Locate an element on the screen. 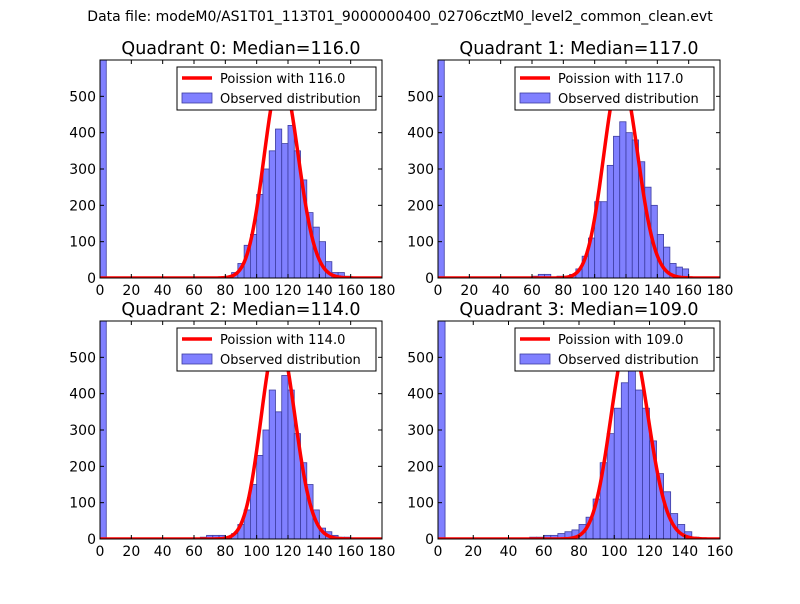 This screenshot has height=604, width=800. legend: Poission with 116.0 Observed distribution is located at coordinates (276, 88).